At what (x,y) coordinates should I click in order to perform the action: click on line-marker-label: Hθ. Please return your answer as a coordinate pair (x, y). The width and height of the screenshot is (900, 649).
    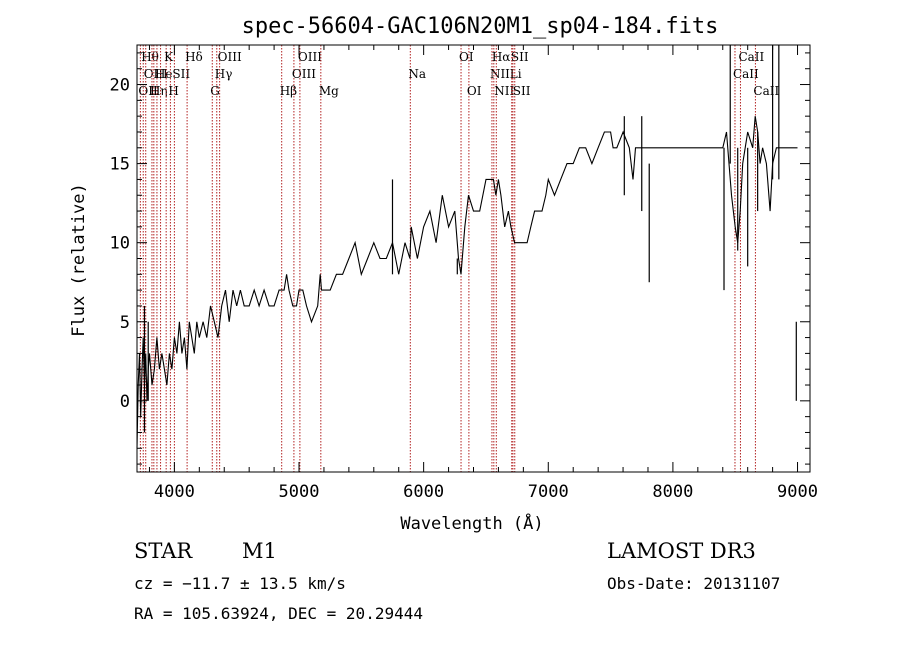
    Looking at the image, I should click on (150, 57).